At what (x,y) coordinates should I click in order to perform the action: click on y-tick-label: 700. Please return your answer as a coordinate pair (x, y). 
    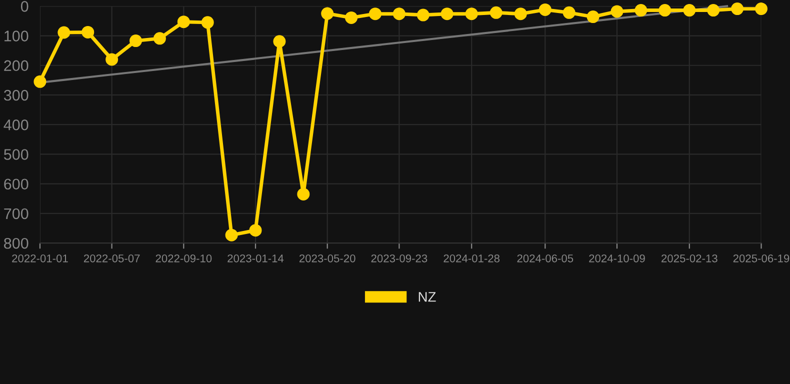
    Looking at the image, I should click on (16, 214).